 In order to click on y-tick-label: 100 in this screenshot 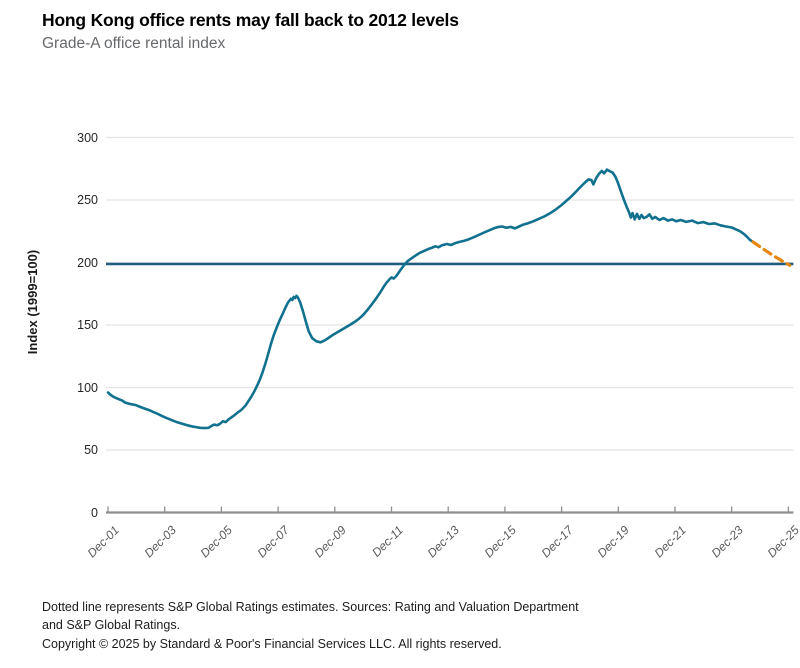, I will do `click(87, 387)`.